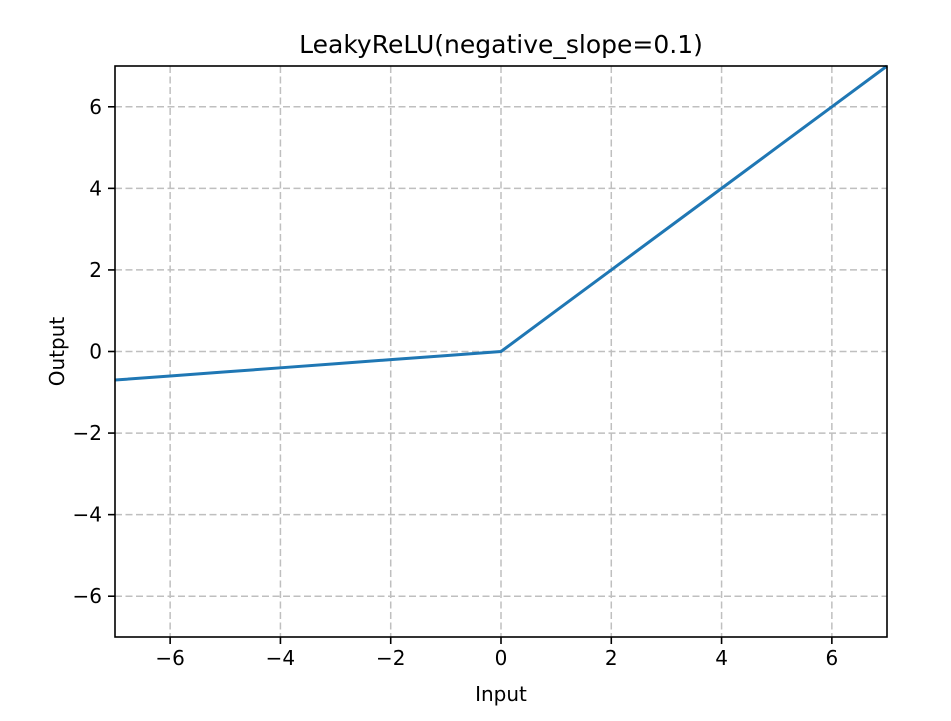 This screenshot has height=721, width=951. Describe the element at coordinates (721, 658) in the screenshot. I see `x-tick-label: 4` at that location.